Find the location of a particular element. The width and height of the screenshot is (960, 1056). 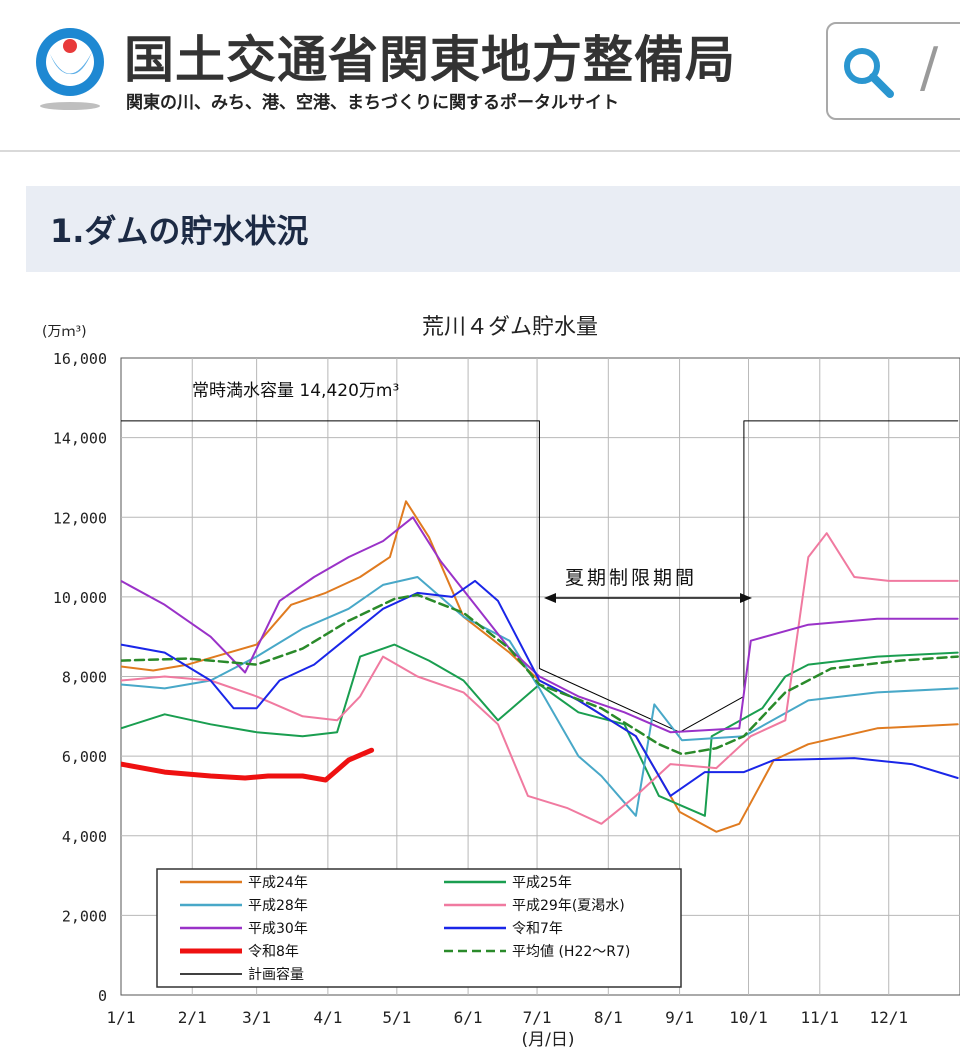

x-tick-label: 6/1 is located at coordinates (468, 1017).